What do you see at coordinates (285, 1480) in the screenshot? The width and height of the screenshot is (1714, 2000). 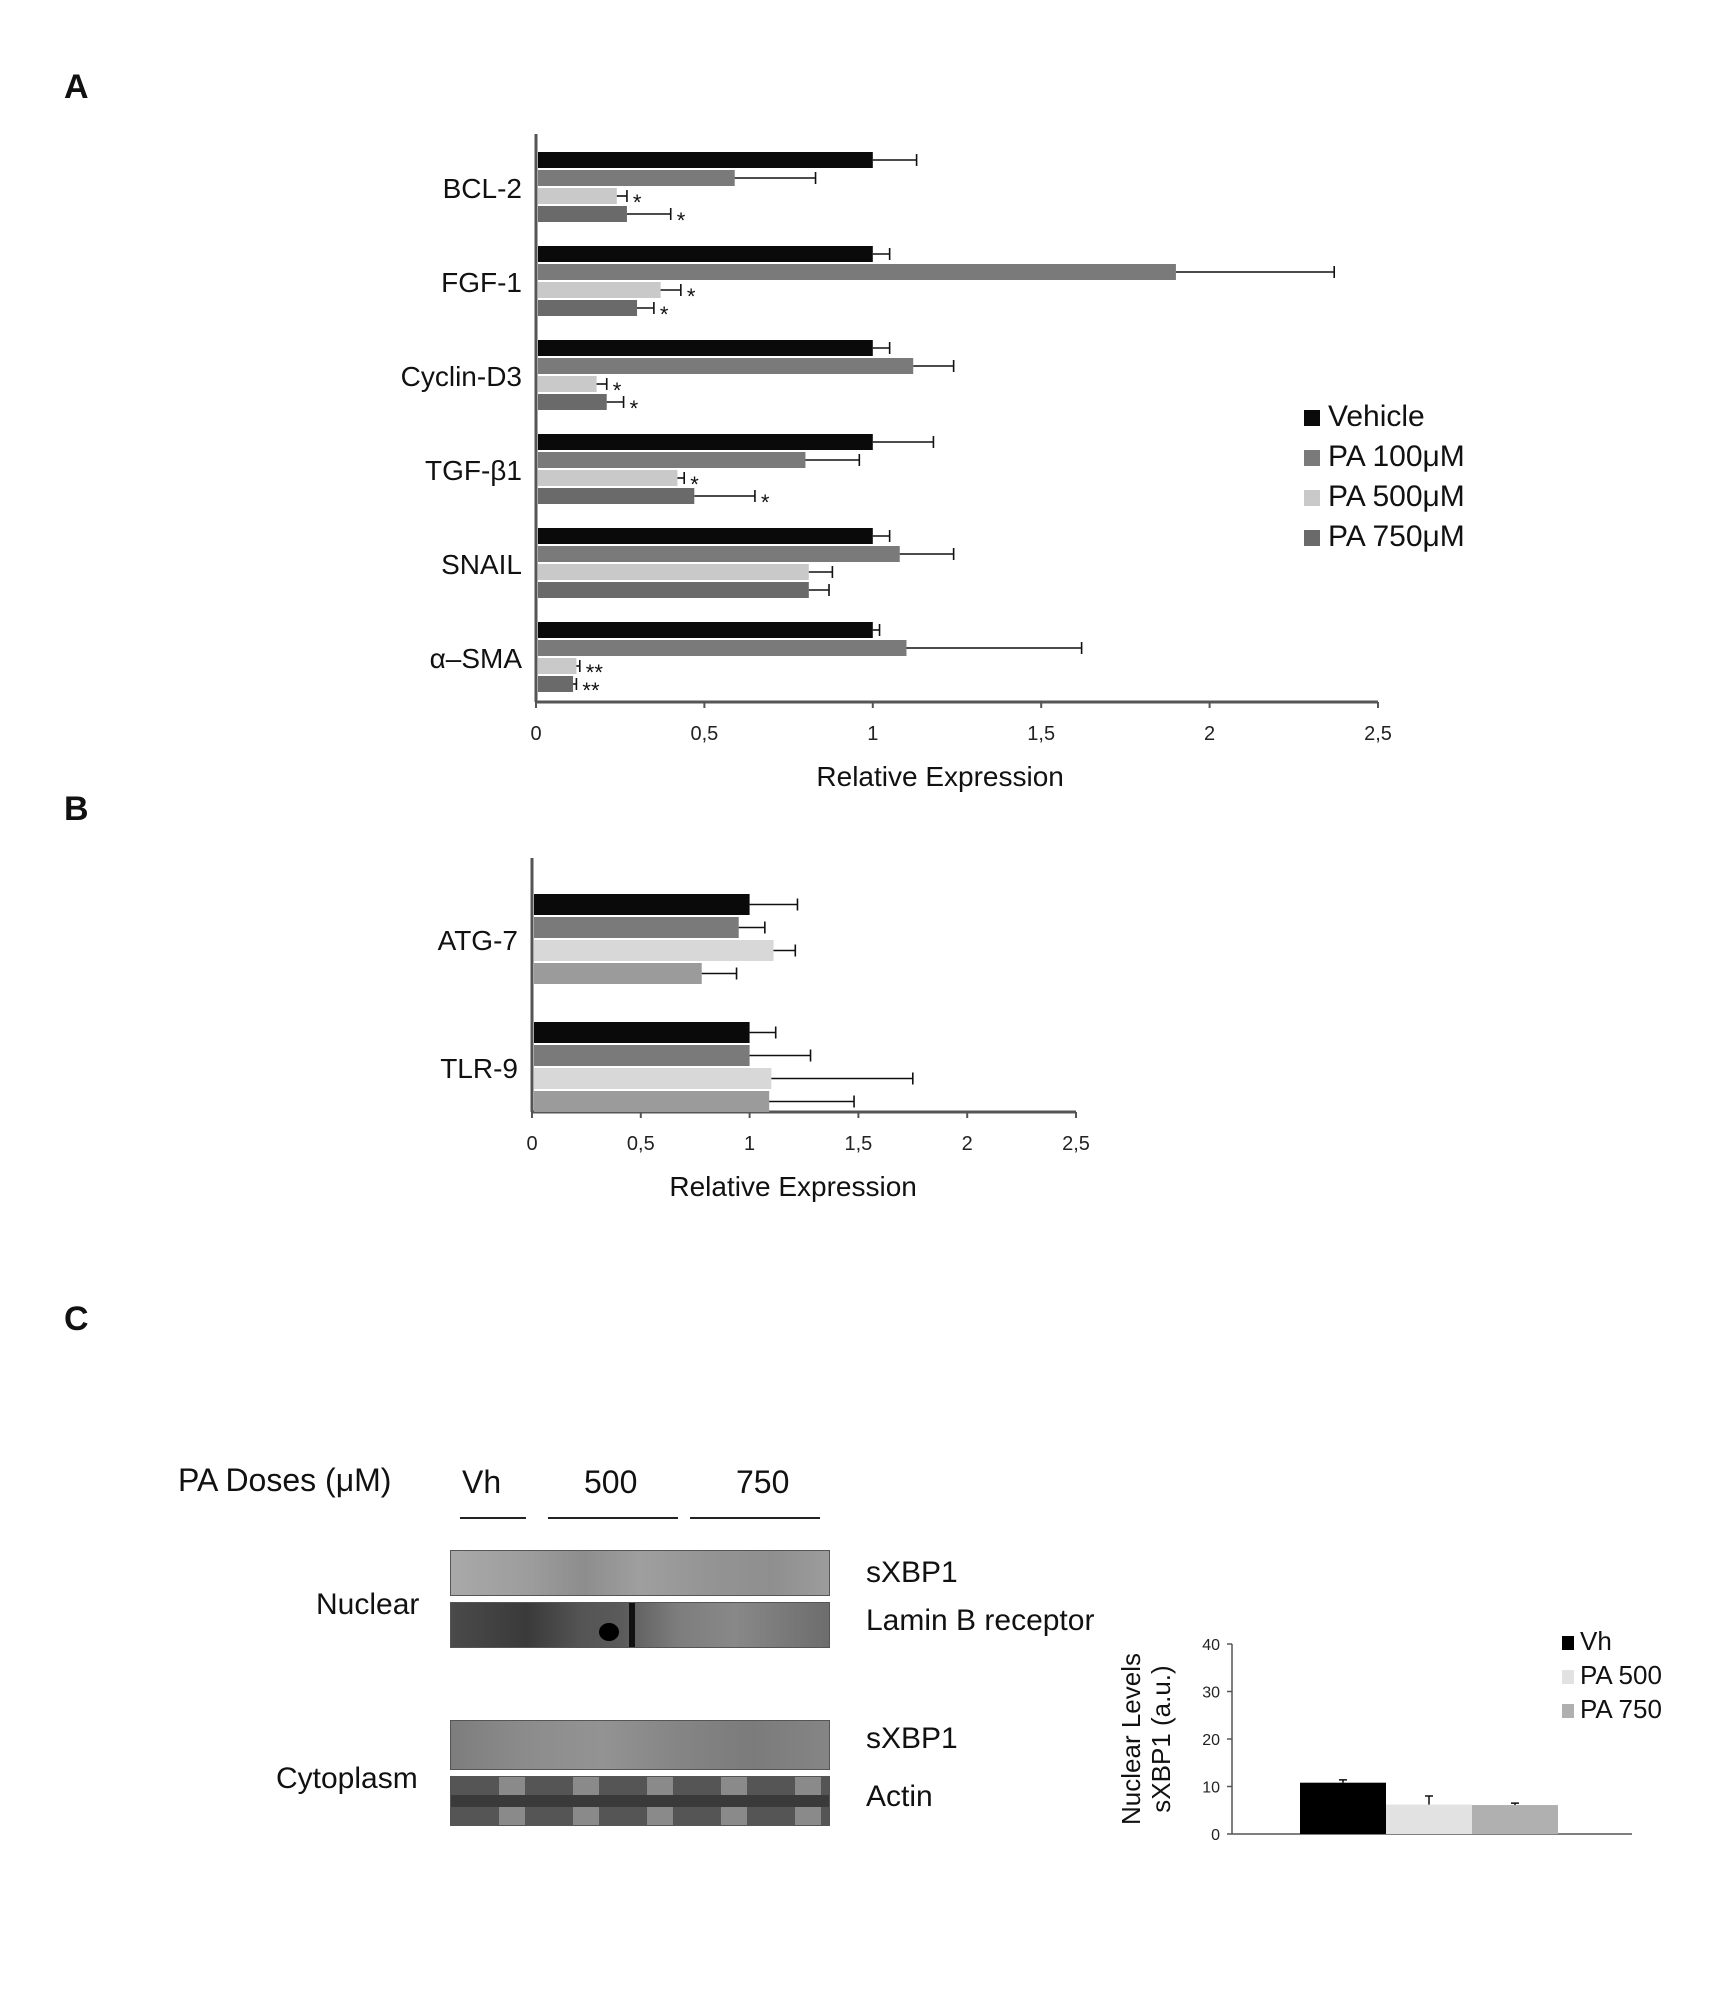 I see `pa-doses-label: PA Doses (μM)` at bounding box center [285, 1480].